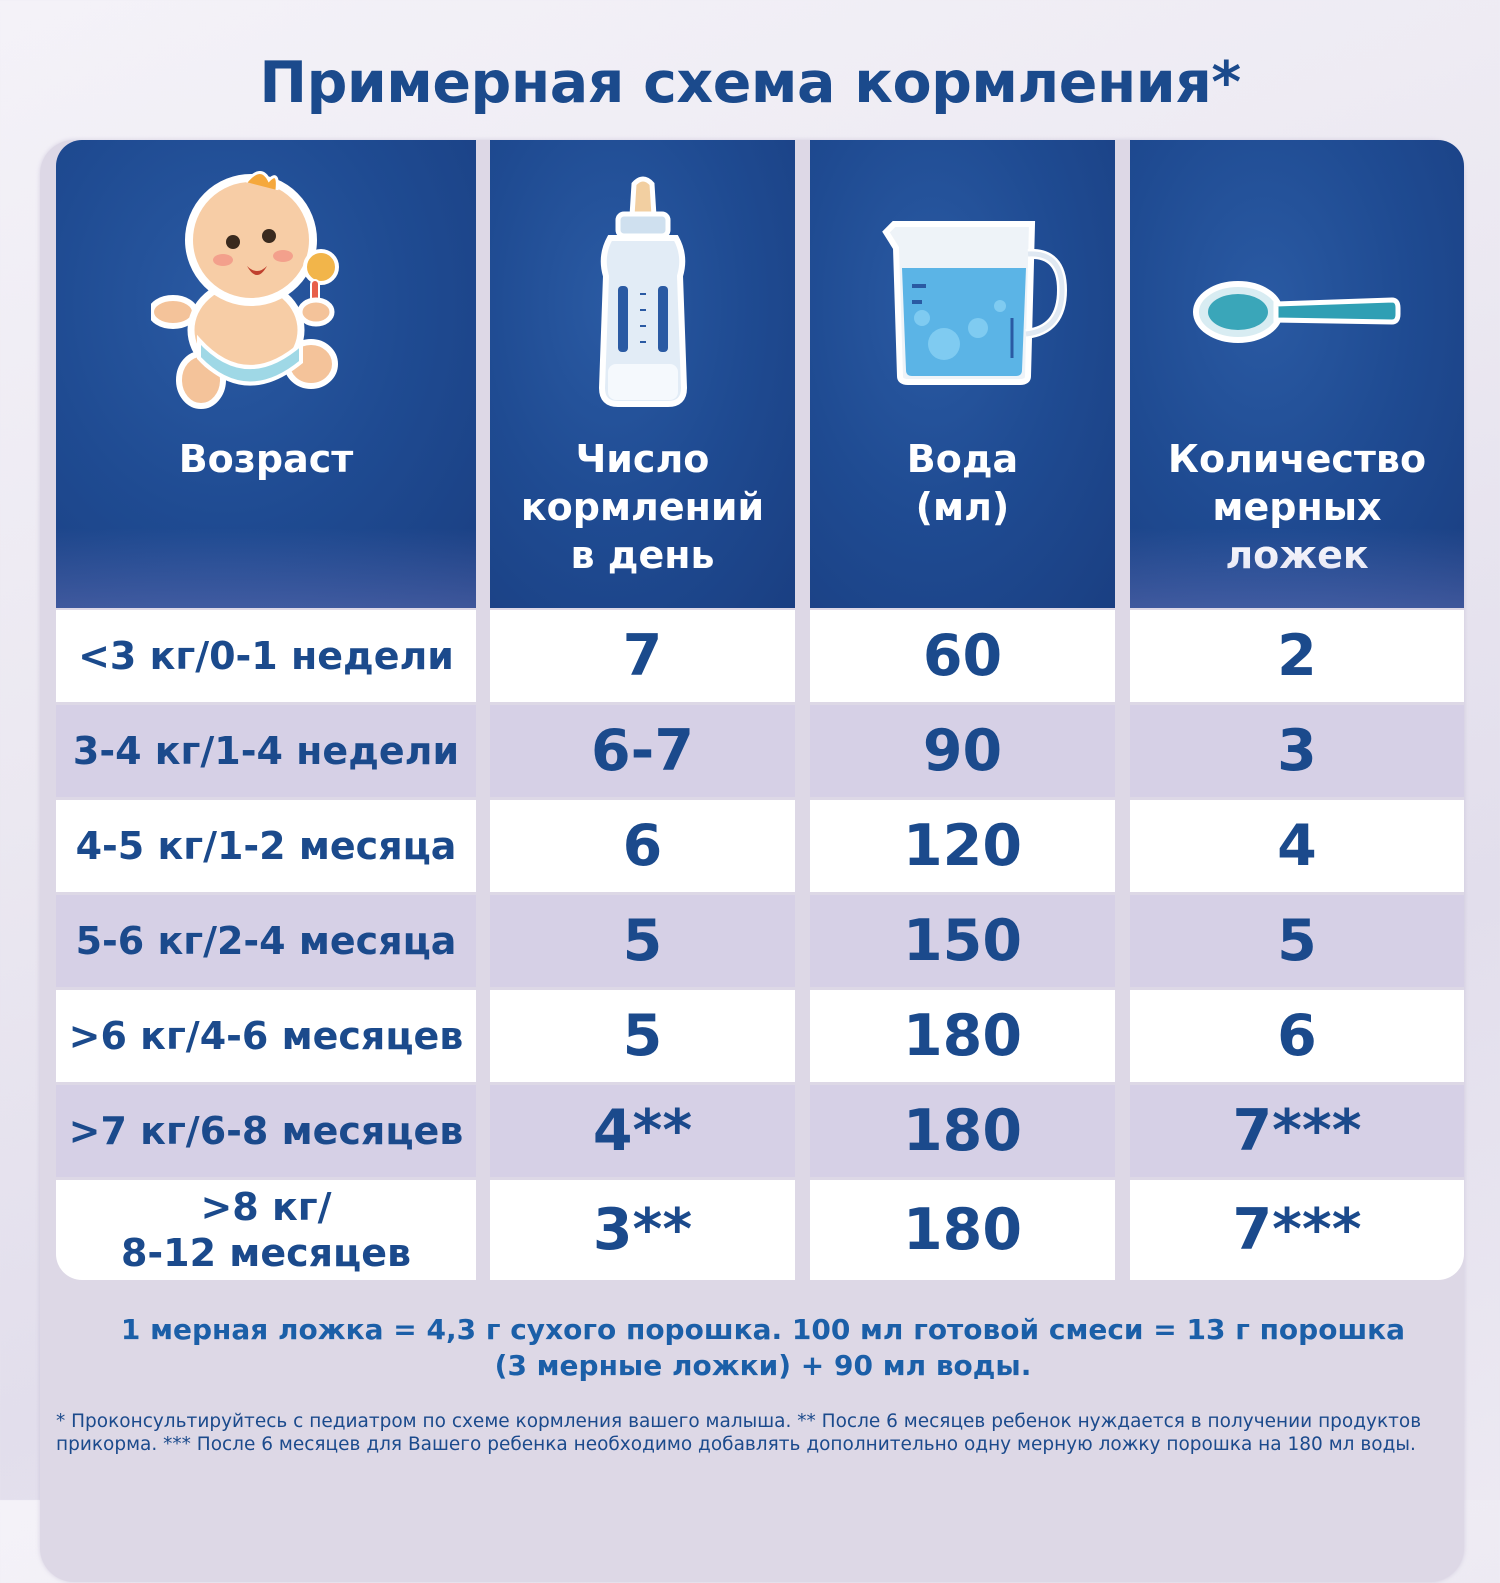 The height and width of the screenshot is (1583, 1500). What do you see at coordinates (642, 1131) in the screenshot?
I see `table-cell-feedings: 4**` at bounding box center [642, 1131].